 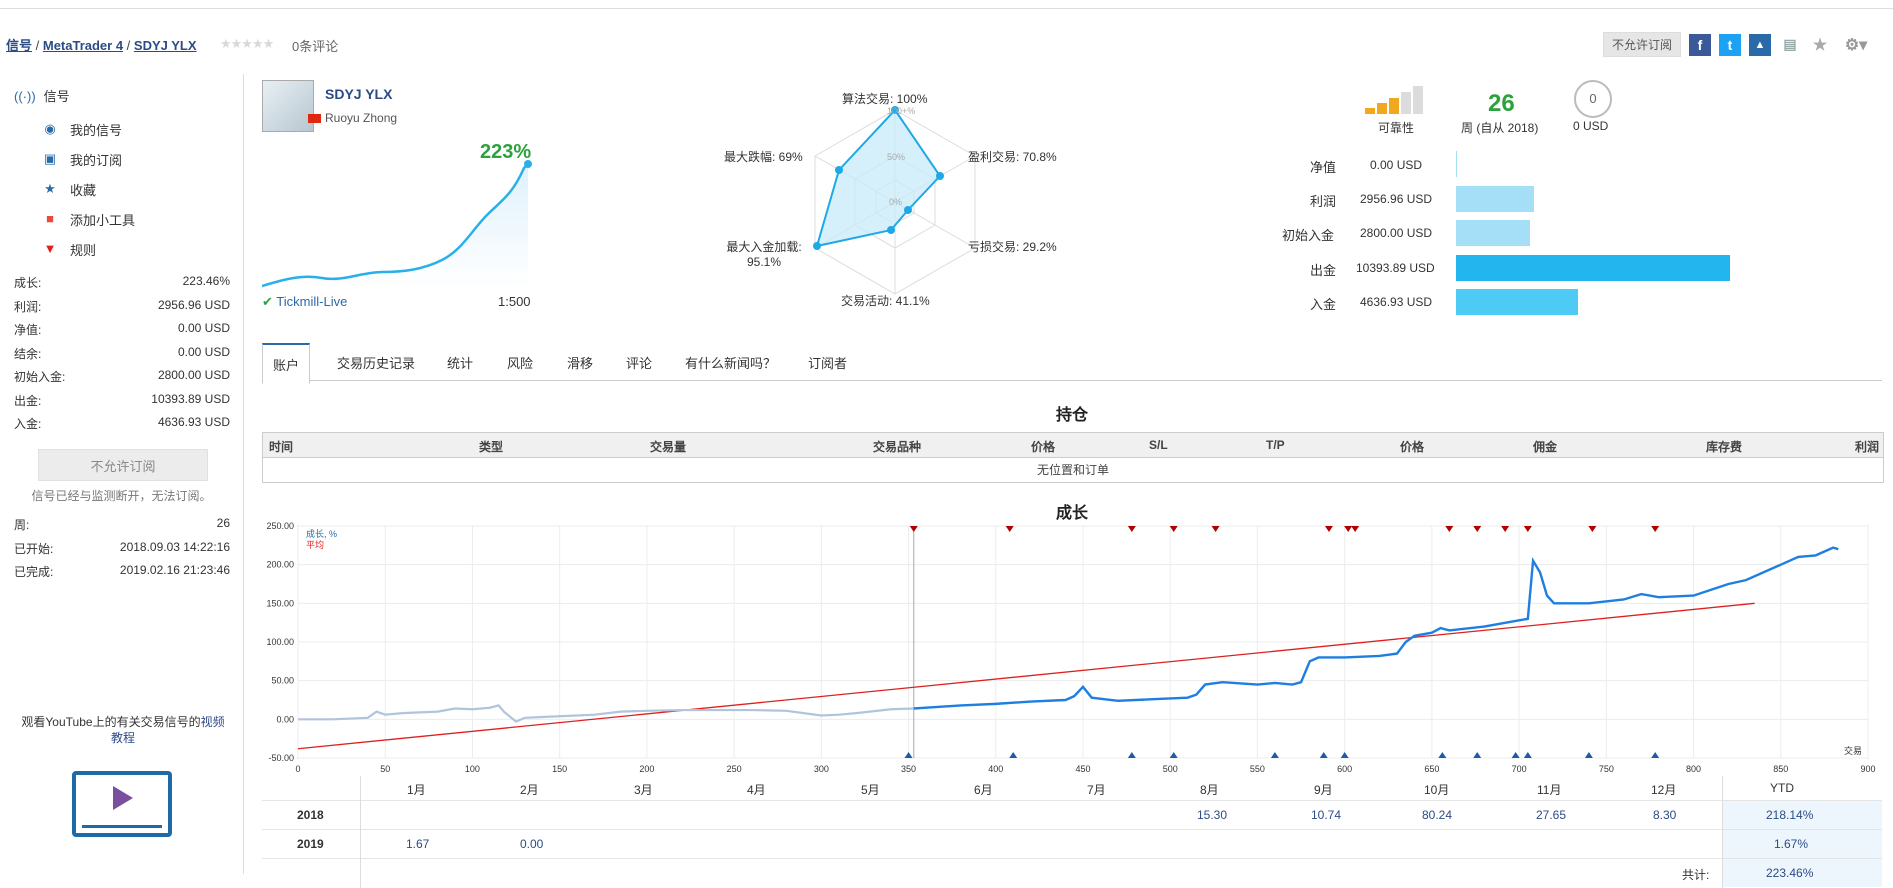 What do you see at coordinates (1170, 769) in the screenshot?
I see `x-tick-label: 500` at bounding box center [1170, 769].